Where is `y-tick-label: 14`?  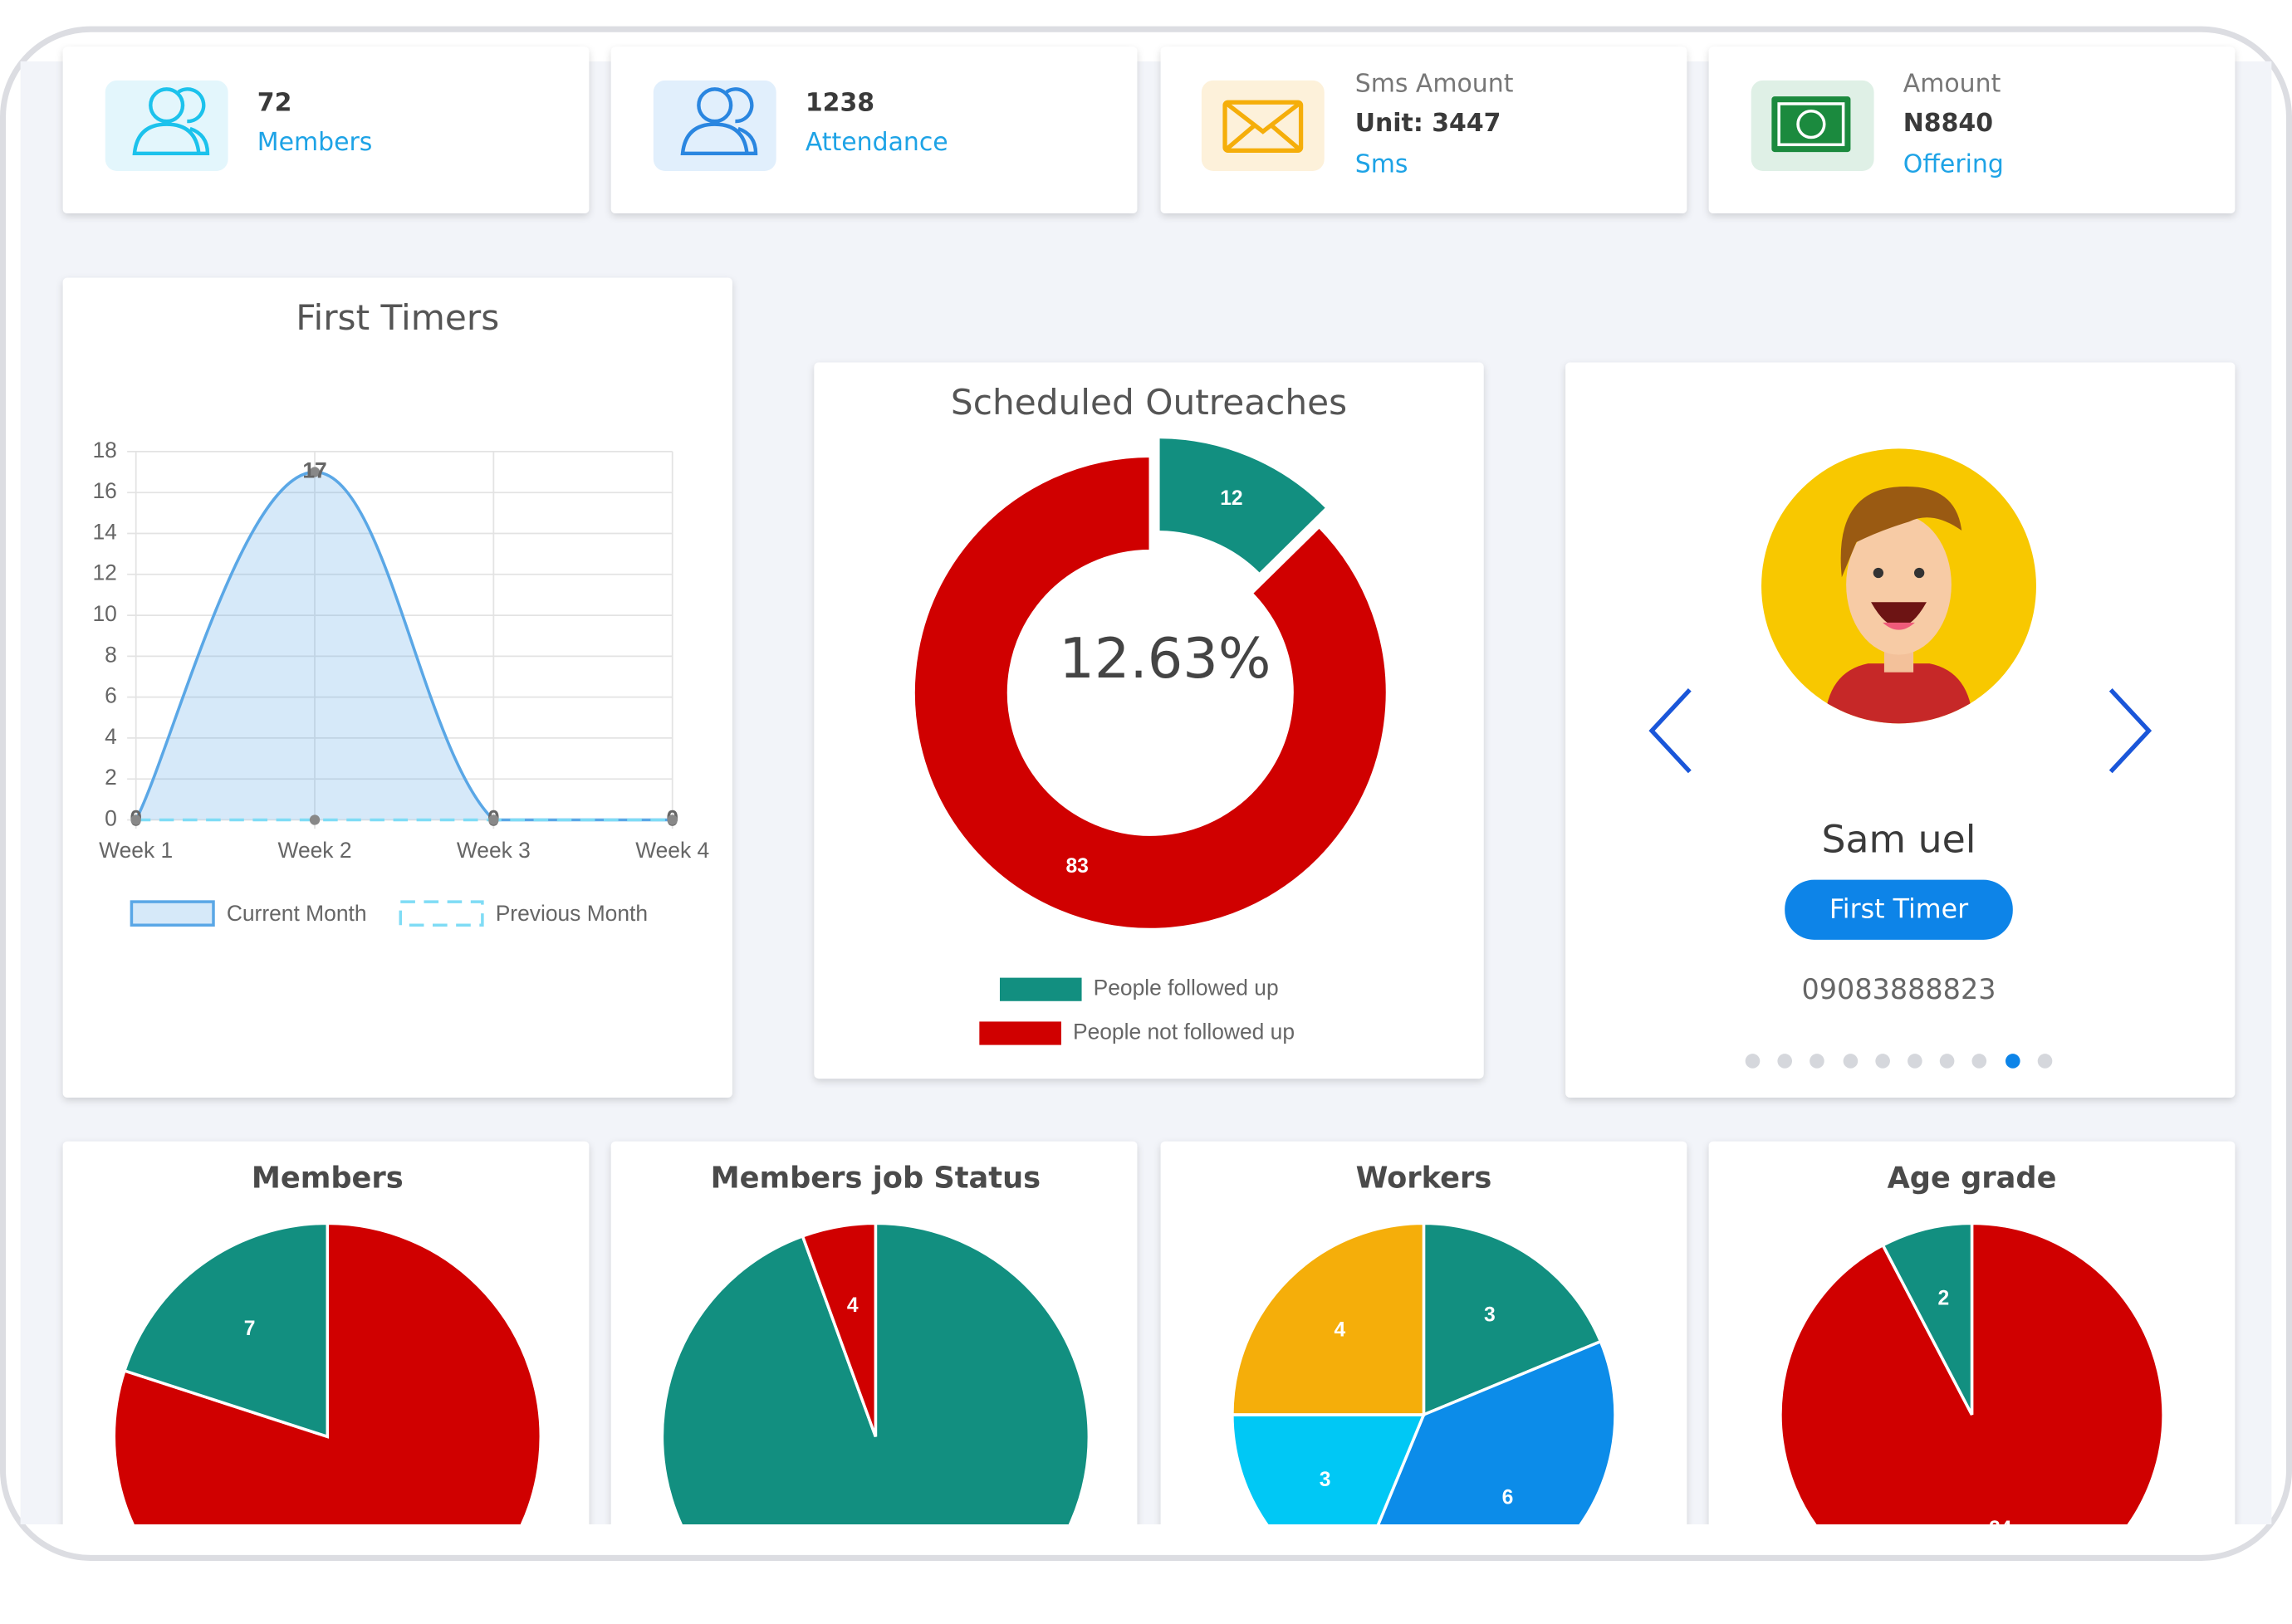 y-tick-label: 14 is located at coordinates (104, 531).